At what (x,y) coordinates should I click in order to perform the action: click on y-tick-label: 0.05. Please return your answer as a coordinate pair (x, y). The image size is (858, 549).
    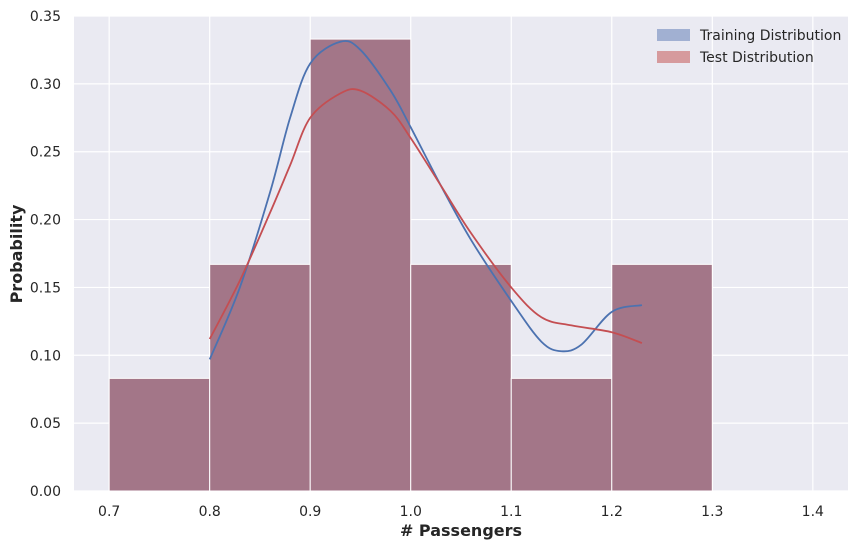
    Looking at the image, I should click on (45, 424).